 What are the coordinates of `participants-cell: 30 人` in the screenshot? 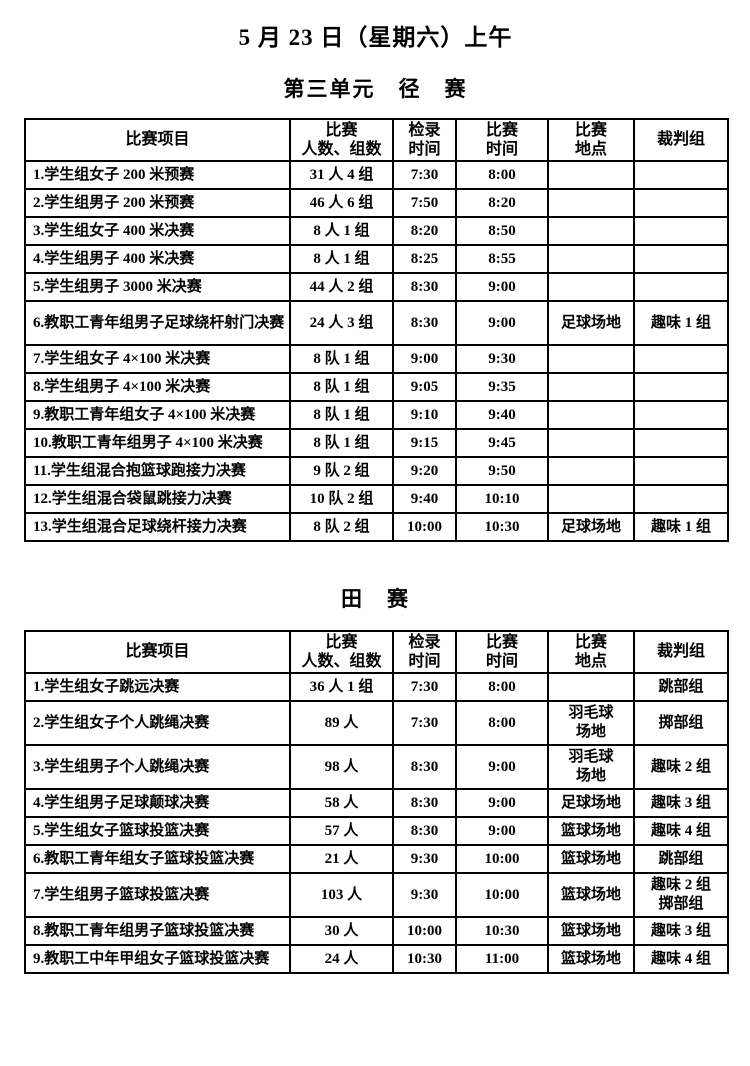 It's located at (341, 931).